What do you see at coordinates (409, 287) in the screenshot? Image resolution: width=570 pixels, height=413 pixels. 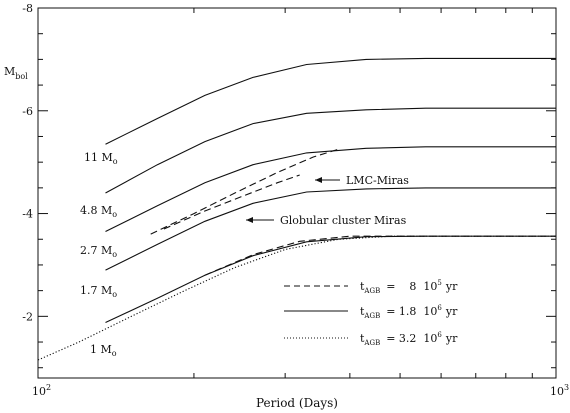 I see `legend-label-dashed: tAGB = 8 105 yr` at bounding box center [409, 287].